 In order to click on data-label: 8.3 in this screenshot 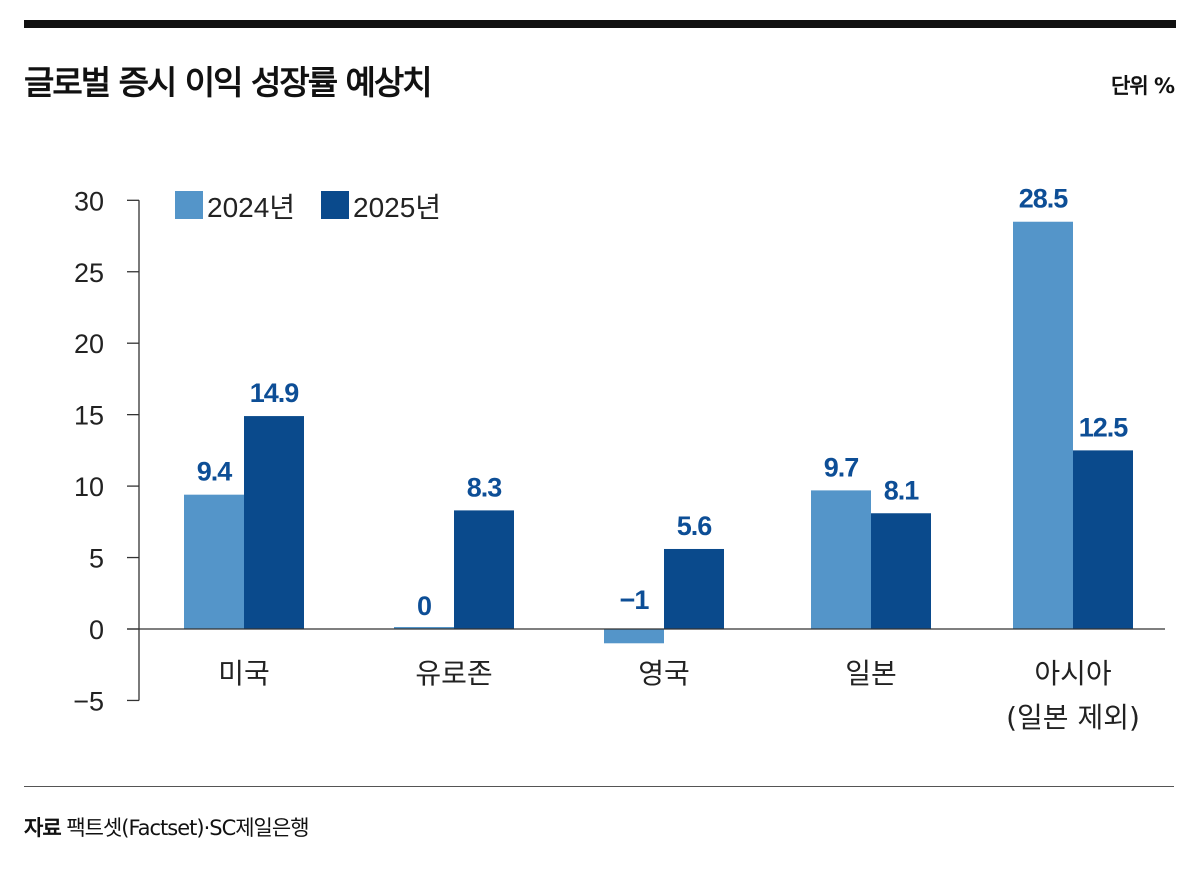, I will do `click(485, 487)`.